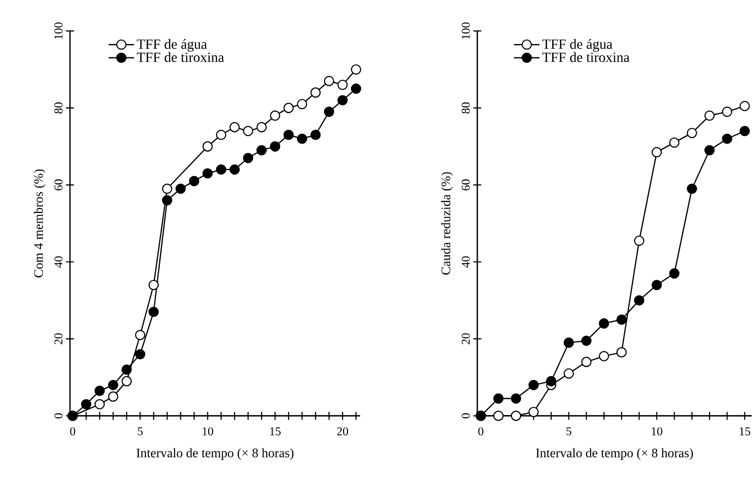  I want to click on y-axis-title: Com 4 membros (%), so click(40, 224).